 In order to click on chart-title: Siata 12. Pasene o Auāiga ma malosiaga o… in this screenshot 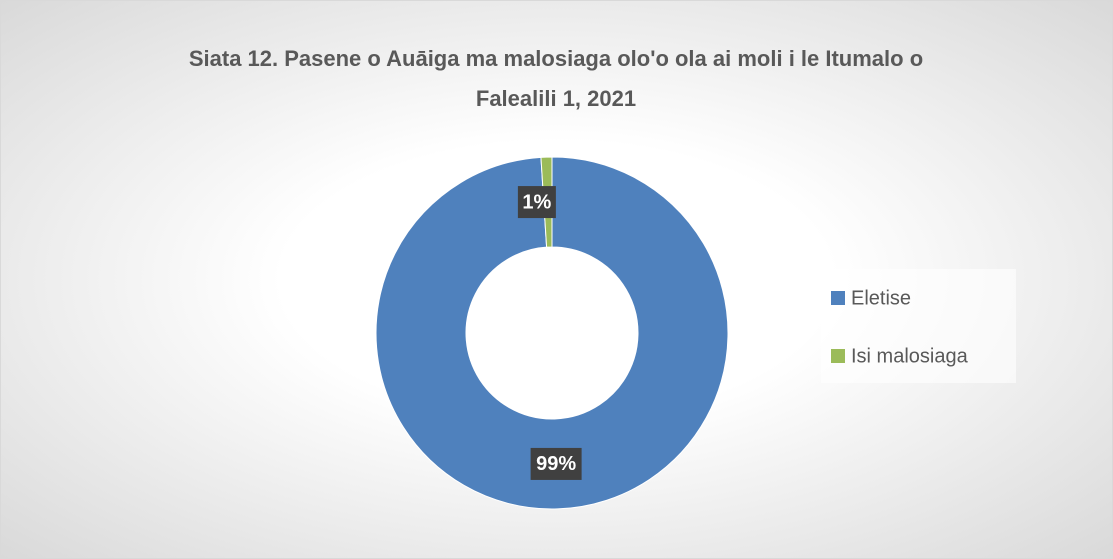, I will do `click(556, 78)`.